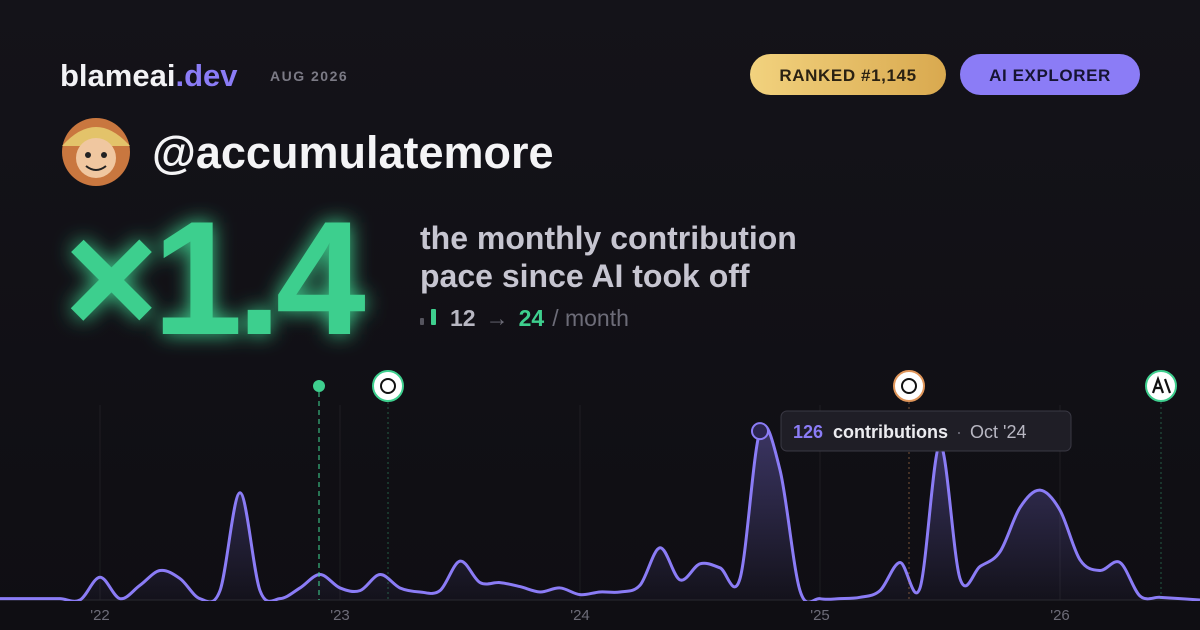 Image resolution: width=1200 pixels, height=630 pixels. What do you see at coordinates (463, 318) in the screenshot?
I see `pace-before: 12` at bounding box center [463, 318].